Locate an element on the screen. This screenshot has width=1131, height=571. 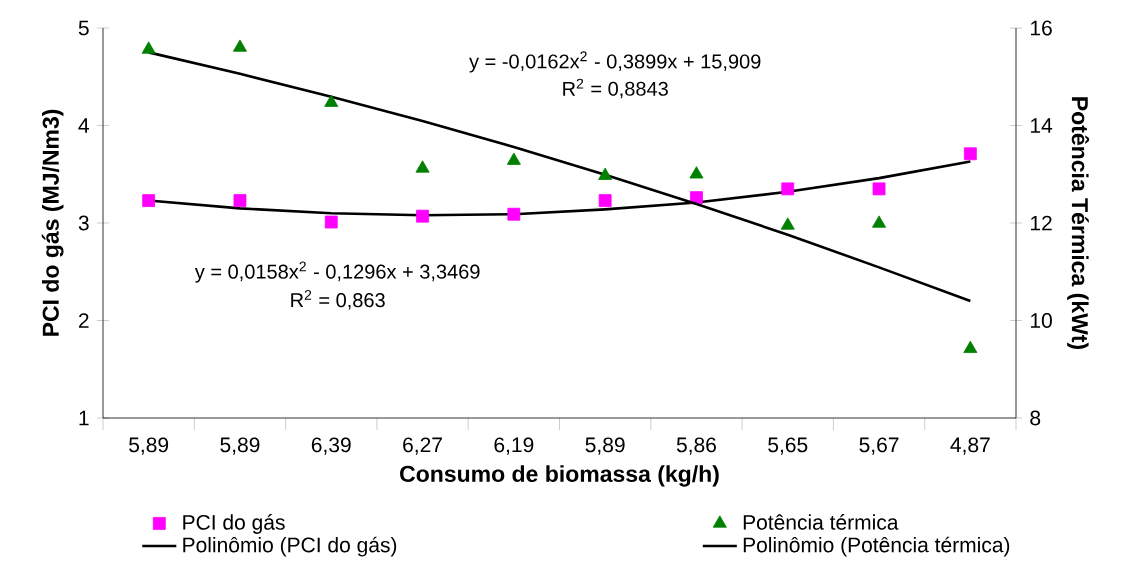
x-tick-label: 5,65 is located at coordinates (788, 446).